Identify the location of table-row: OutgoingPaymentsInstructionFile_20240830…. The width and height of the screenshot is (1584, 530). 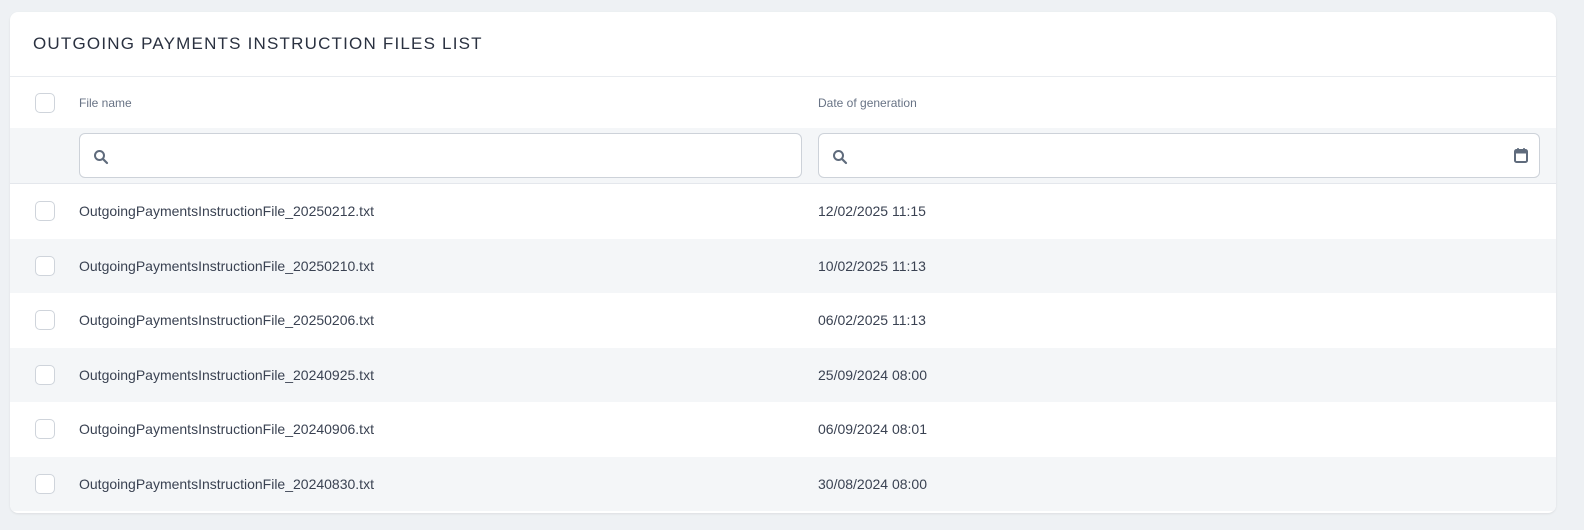
(783, 483).